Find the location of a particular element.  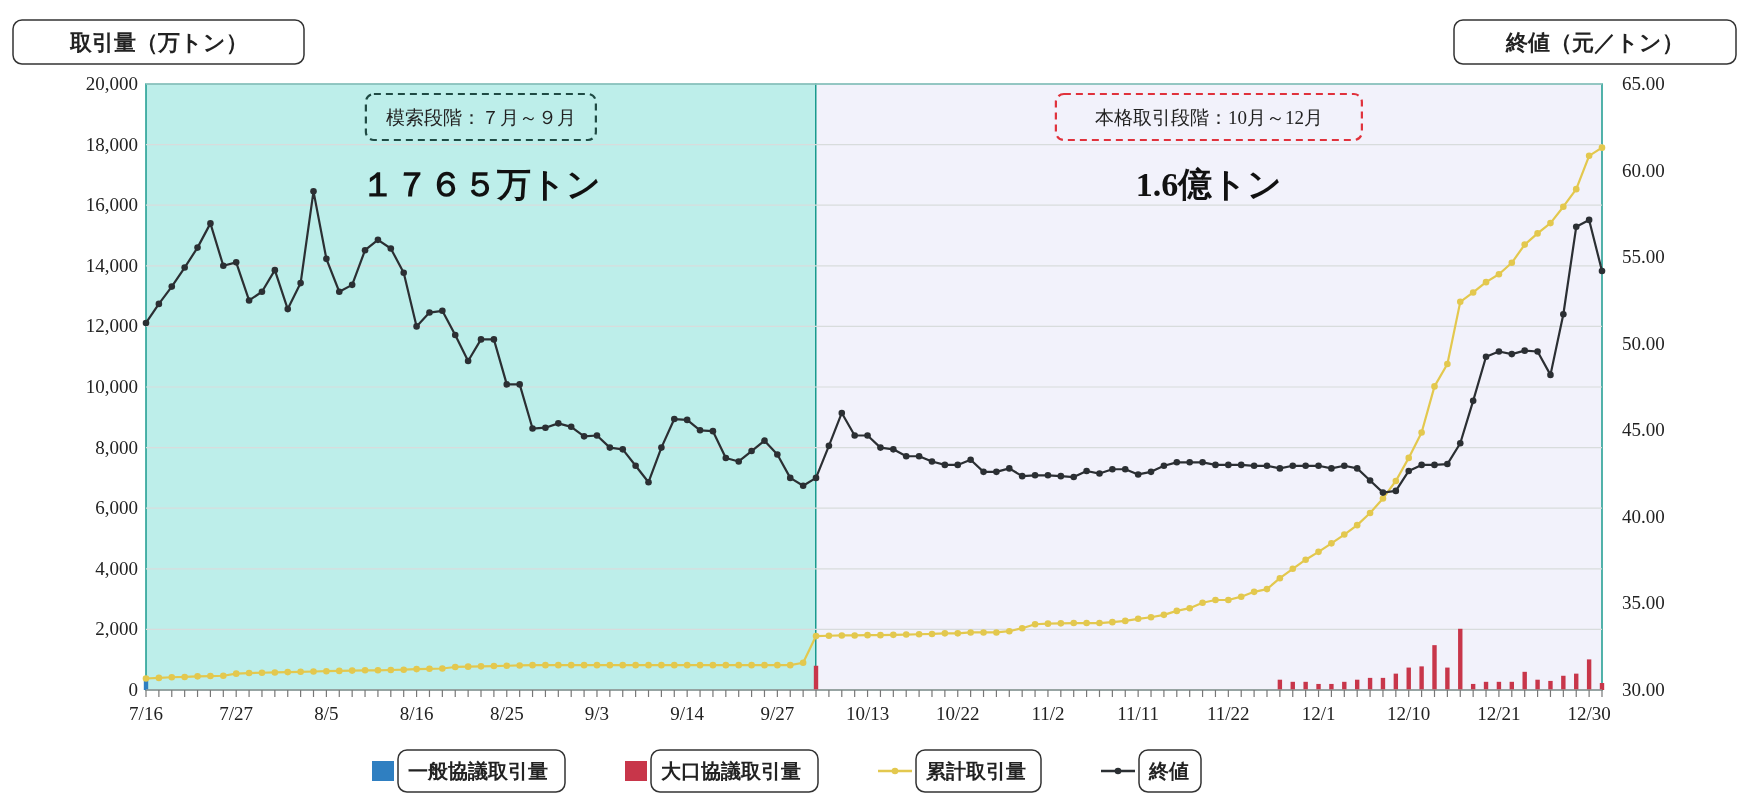

x-tick-label: 10/13 is located at coordinates (867, 713).